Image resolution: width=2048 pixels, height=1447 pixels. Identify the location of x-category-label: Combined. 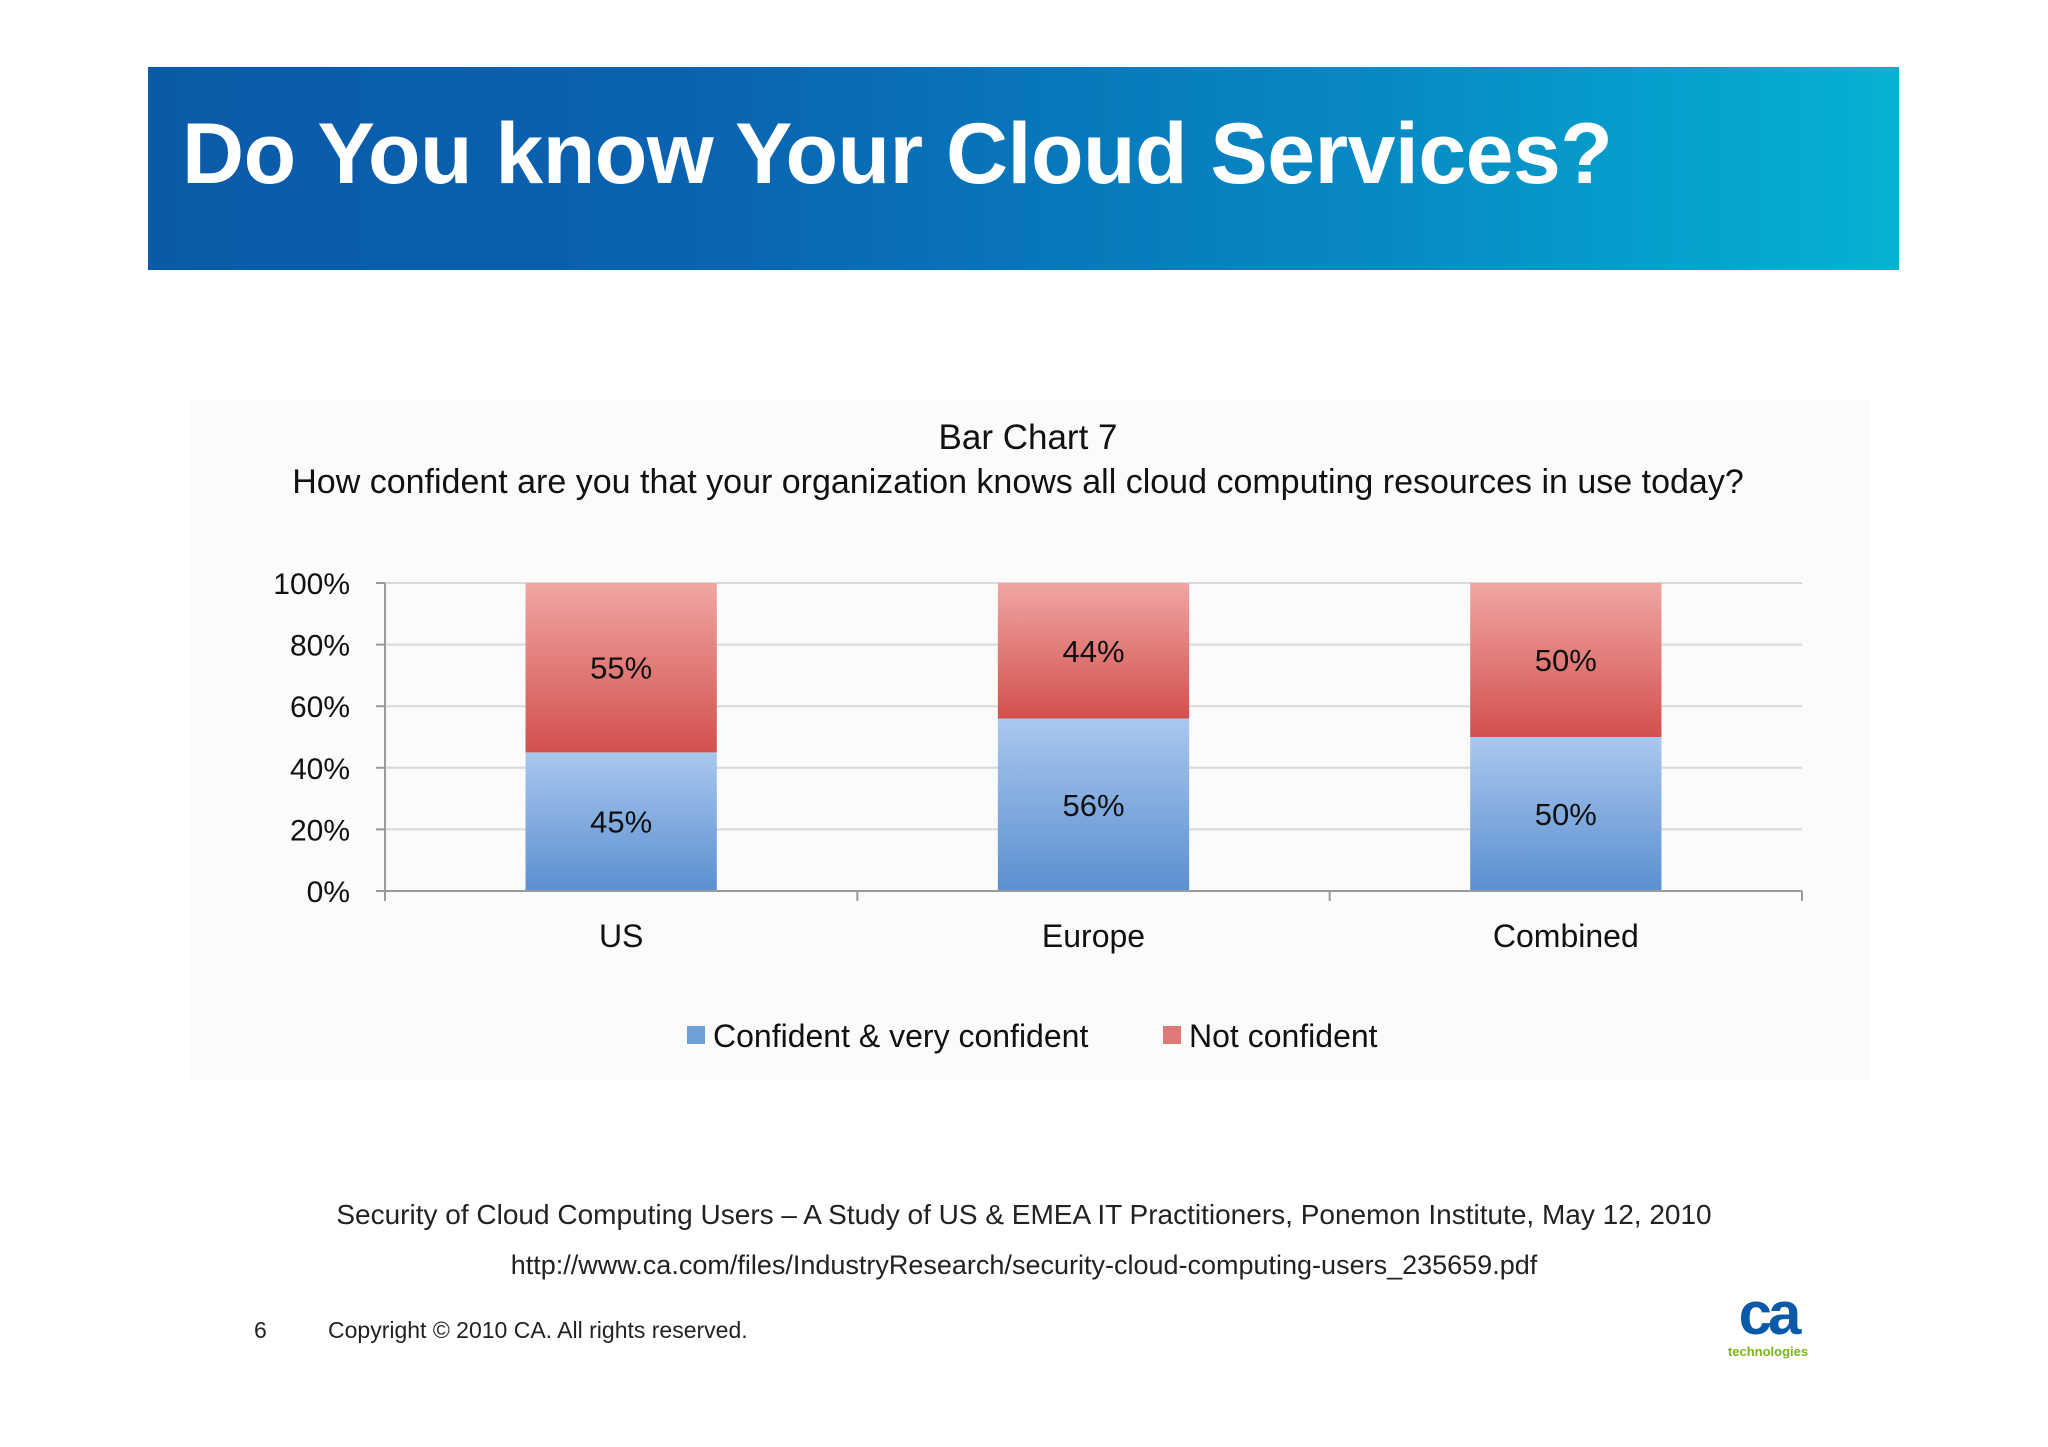
(1566, 936).